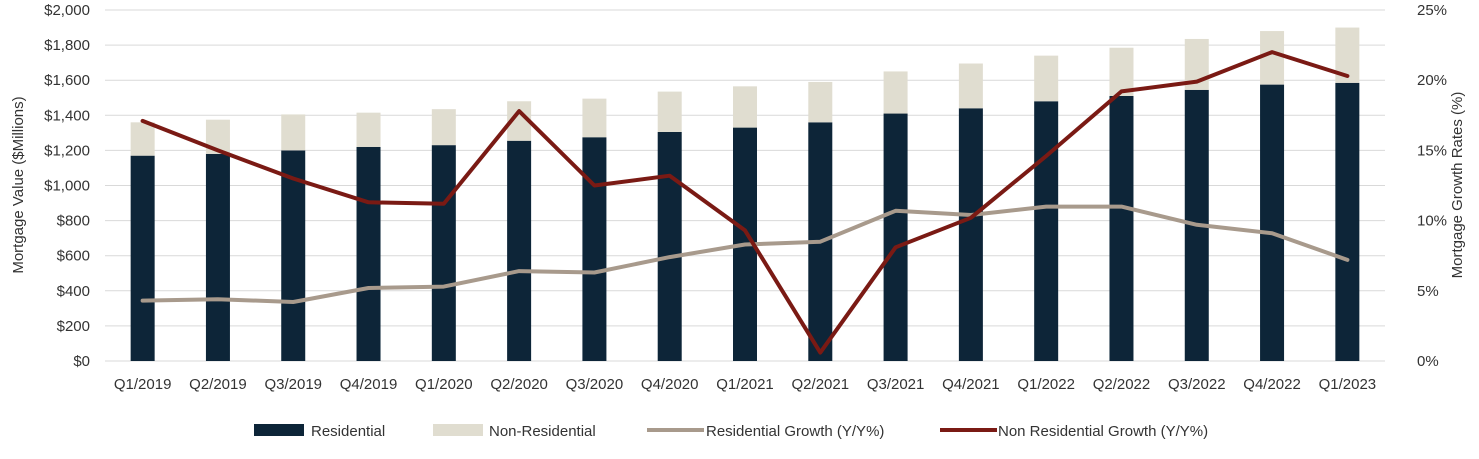 This screenshot has width=1479, height=459. What do you see at coordinates (1457, 185) in the screenshot?
I see `y-axis-right-title: Mortgage Growth Rates (%)` at bounding box center [1457, 185].